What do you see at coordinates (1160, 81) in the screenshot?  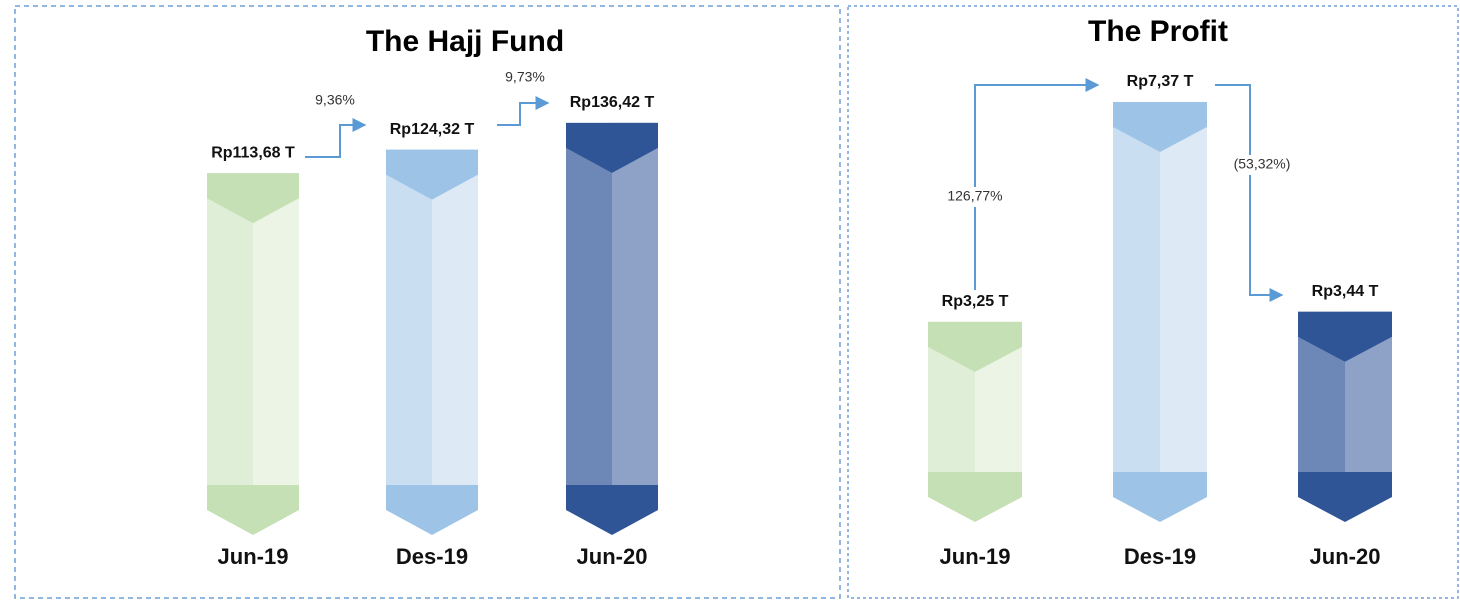 I see `value-label: Rp7,37 T` at bounding box center [1160, 81].